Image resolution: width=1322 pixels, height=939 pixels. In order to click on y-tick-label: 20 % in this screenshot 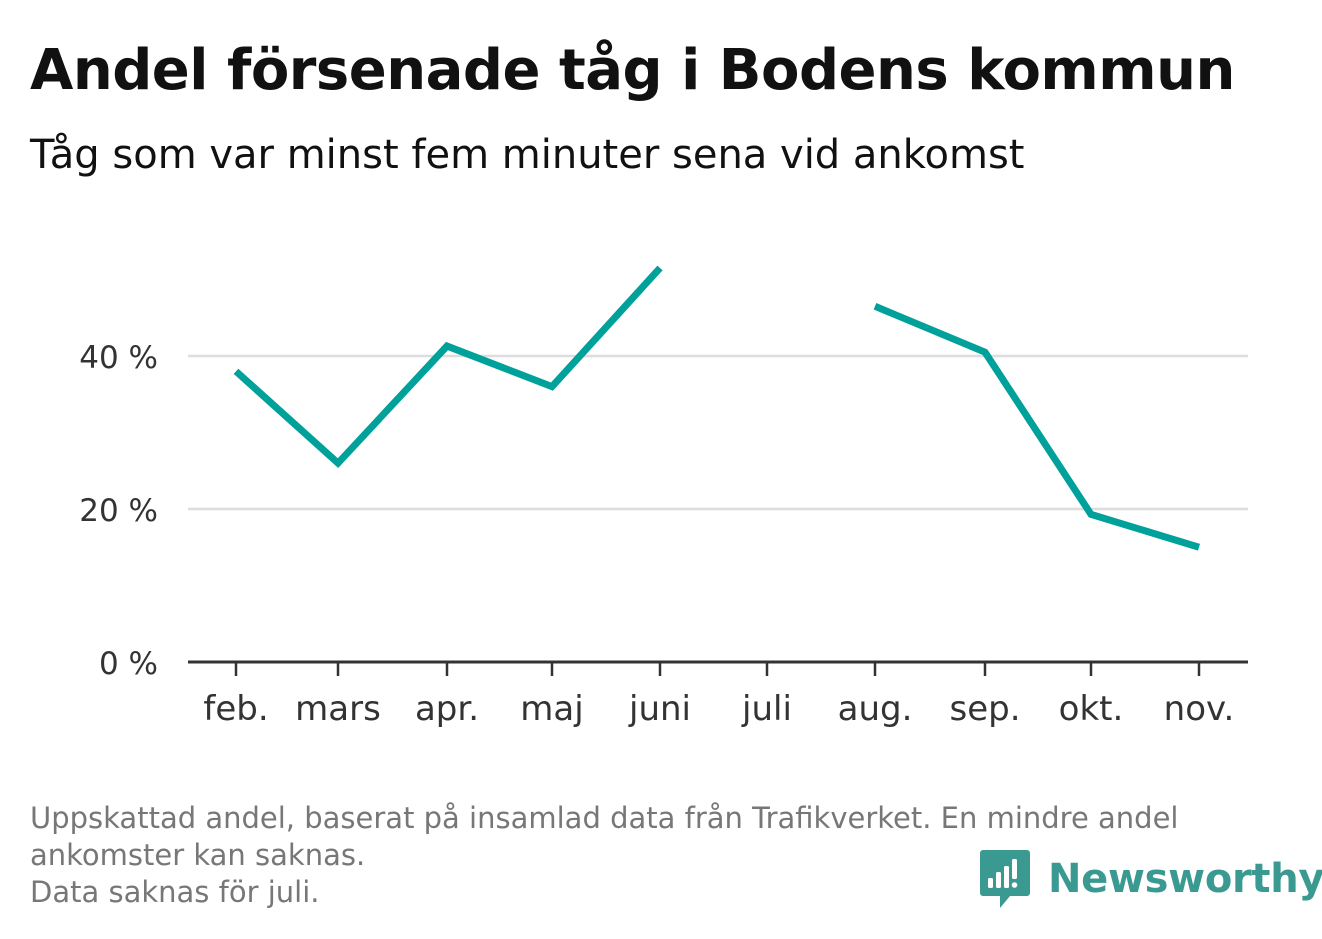, I will do `click(118, 511)`.